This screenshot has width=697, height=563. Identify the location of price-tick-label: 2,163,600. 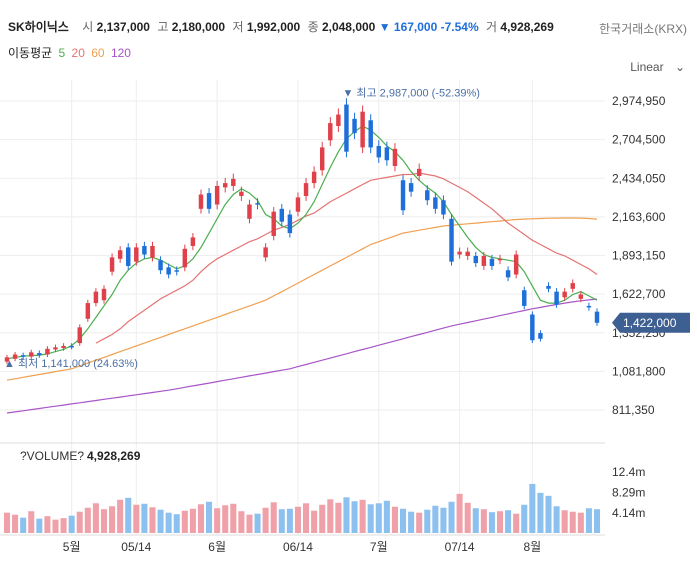
(639, 217).